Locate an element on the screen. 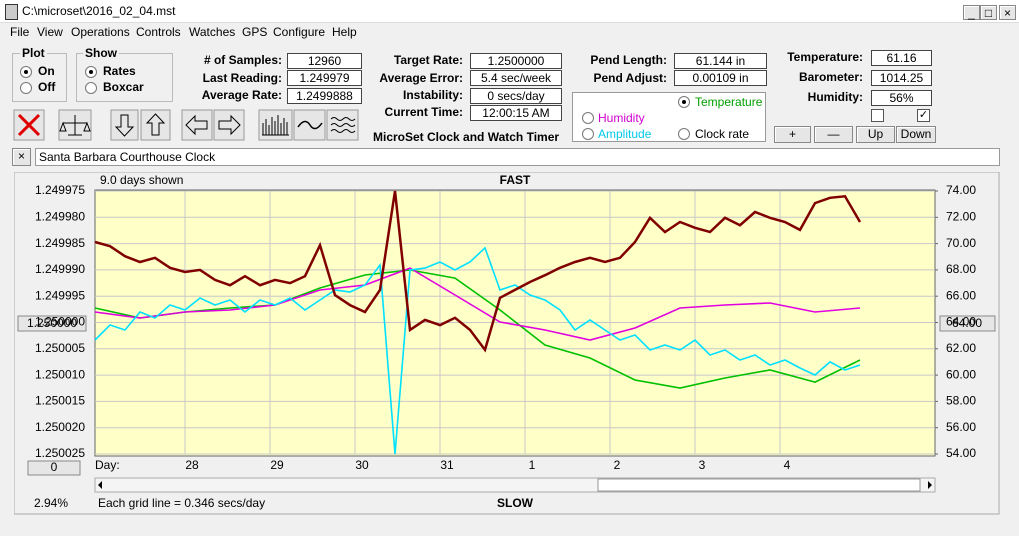 The width and height of the screenshot is (1019, 536). menu-item: Operations is located at coordinates (100, 32).